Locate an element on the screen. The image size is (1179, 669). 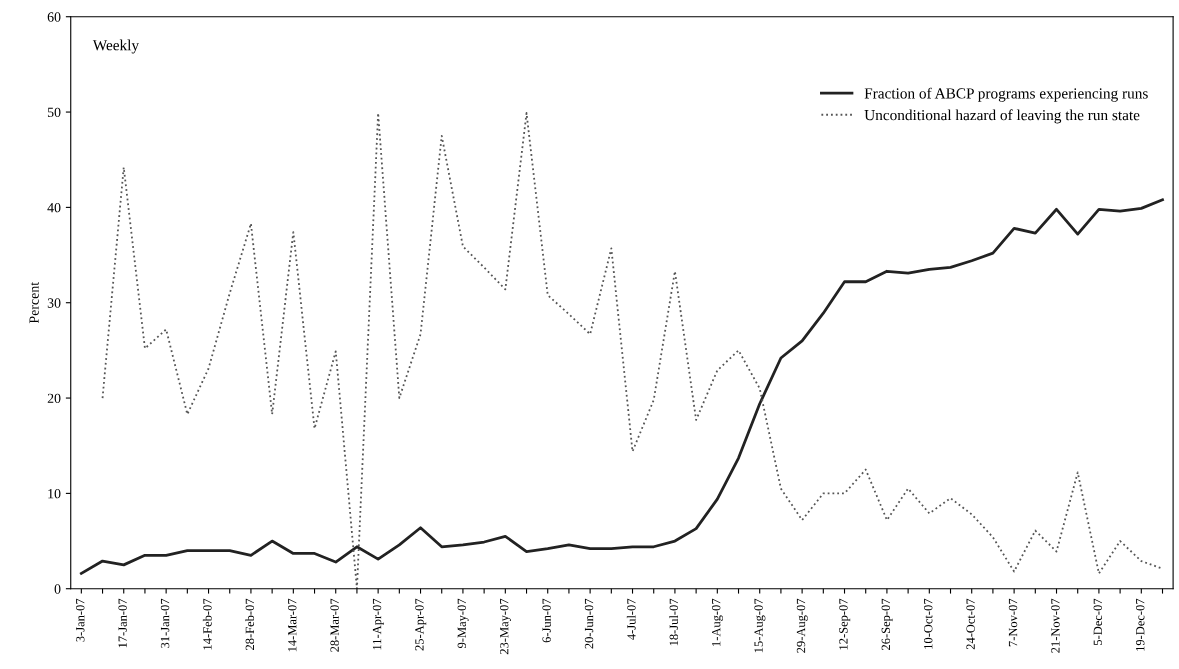
y-tick-label: 20 is located at coordinates (54, 398).